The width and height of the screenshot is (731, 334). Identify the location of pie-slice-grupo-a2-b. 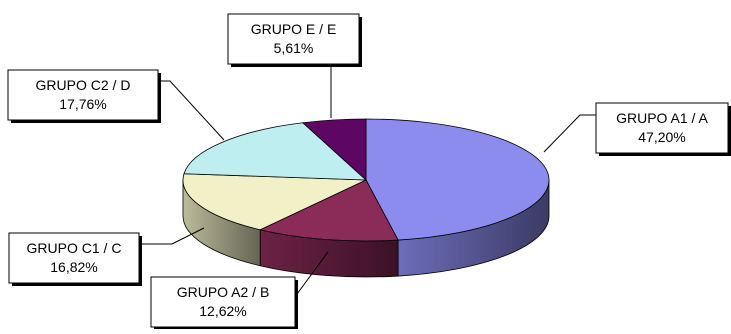
(328, 210).